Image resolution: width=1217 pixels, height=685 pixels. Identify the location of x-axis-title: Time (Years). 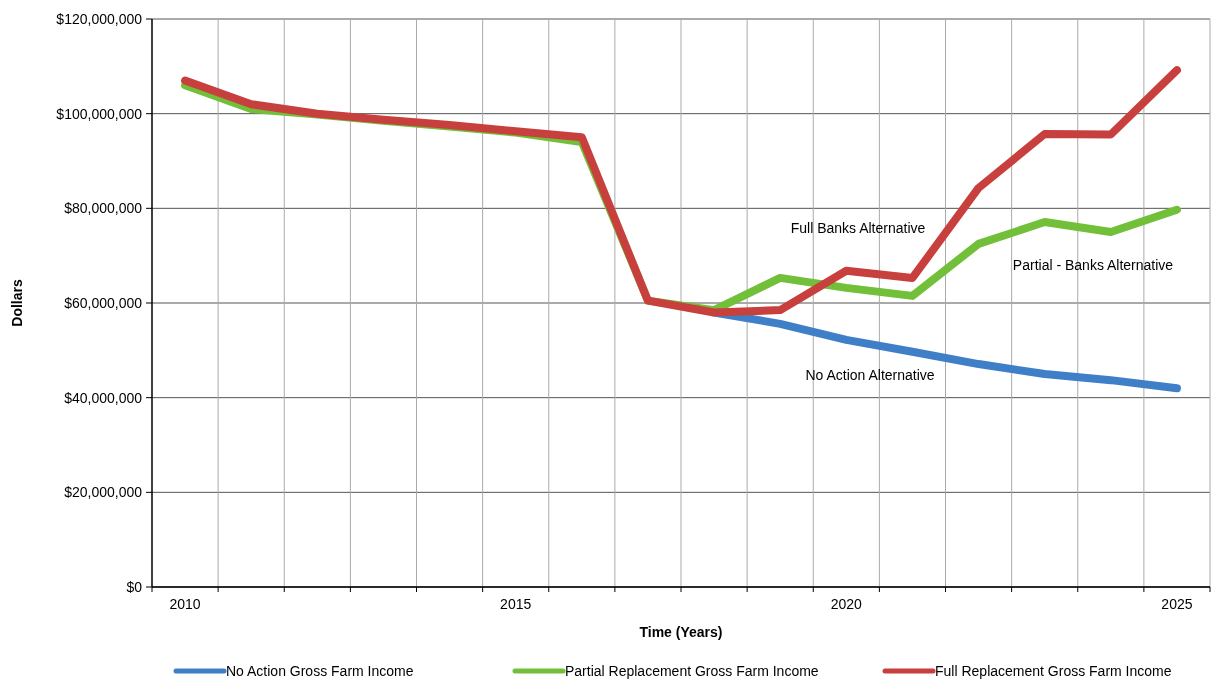
(681, 632).